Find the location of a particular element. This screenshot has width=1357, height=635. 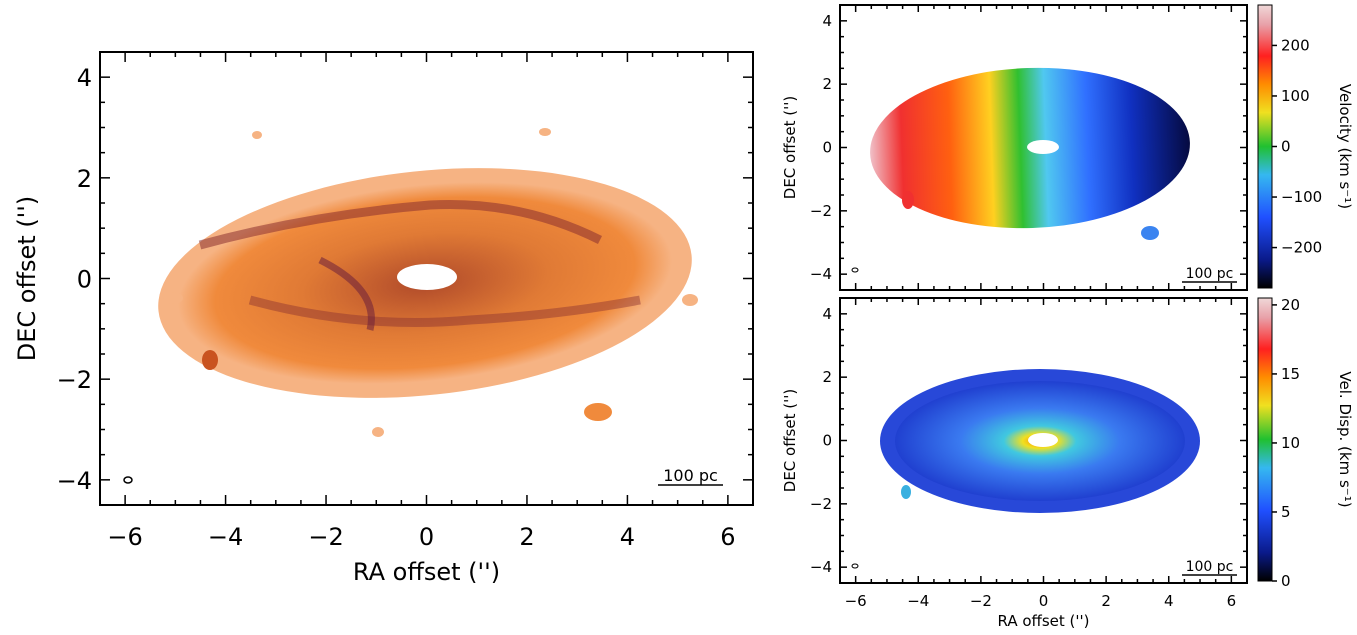

colorbar-tick-label: 15 is located at coordinates (1290, 374).